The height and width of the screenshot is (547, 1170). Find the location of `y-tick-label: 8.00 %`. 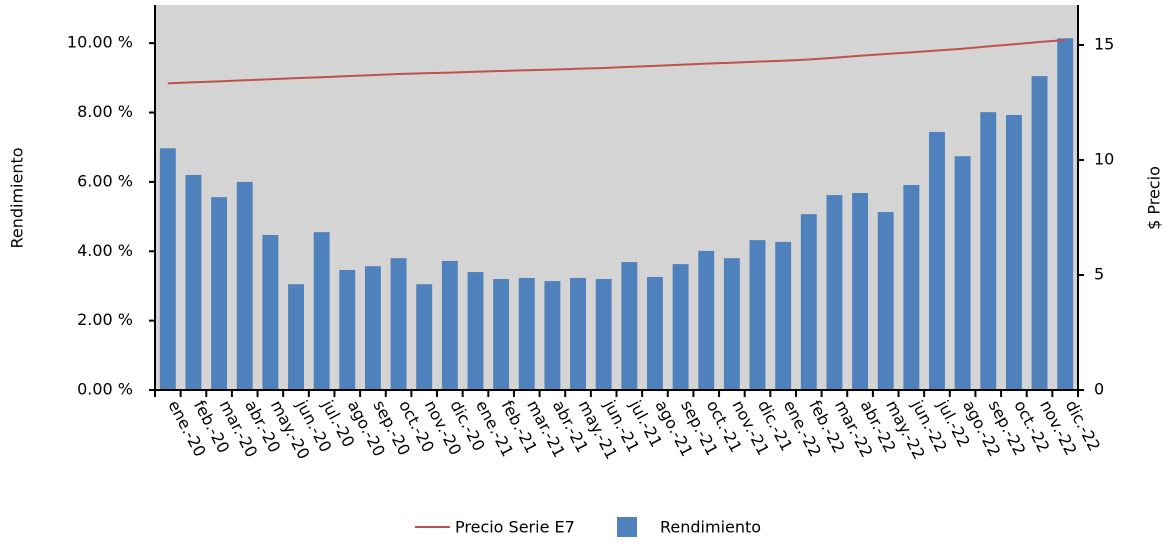

y-tick-label: 8.00 % is located at coordinates (105, 111).